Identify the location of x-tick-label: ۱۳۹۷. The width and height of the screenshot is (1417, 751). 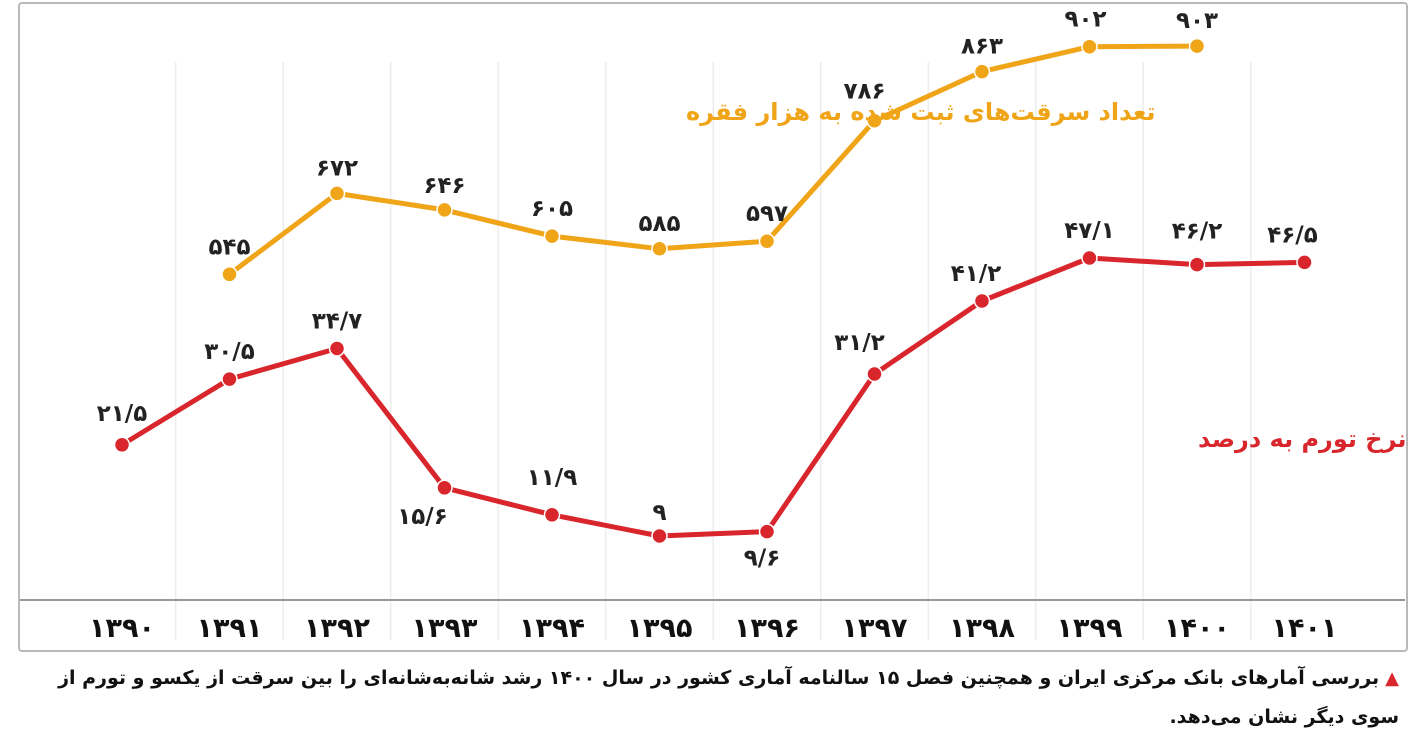
(875, 628).